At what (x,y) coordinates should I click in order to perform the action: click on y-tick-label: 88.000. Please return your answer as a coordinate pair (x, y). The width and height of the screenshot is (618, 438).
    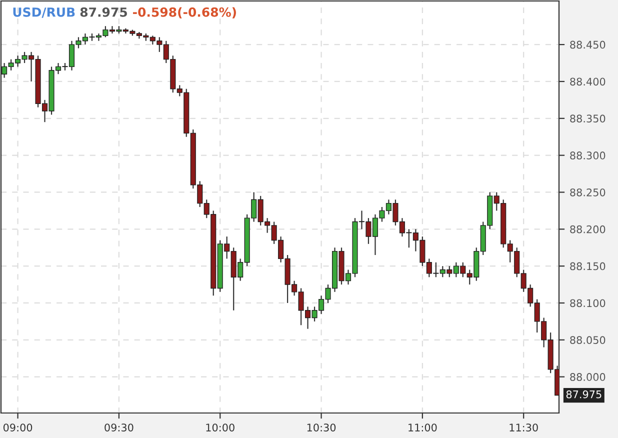
    Looking at the image, I should click on (588, 377).